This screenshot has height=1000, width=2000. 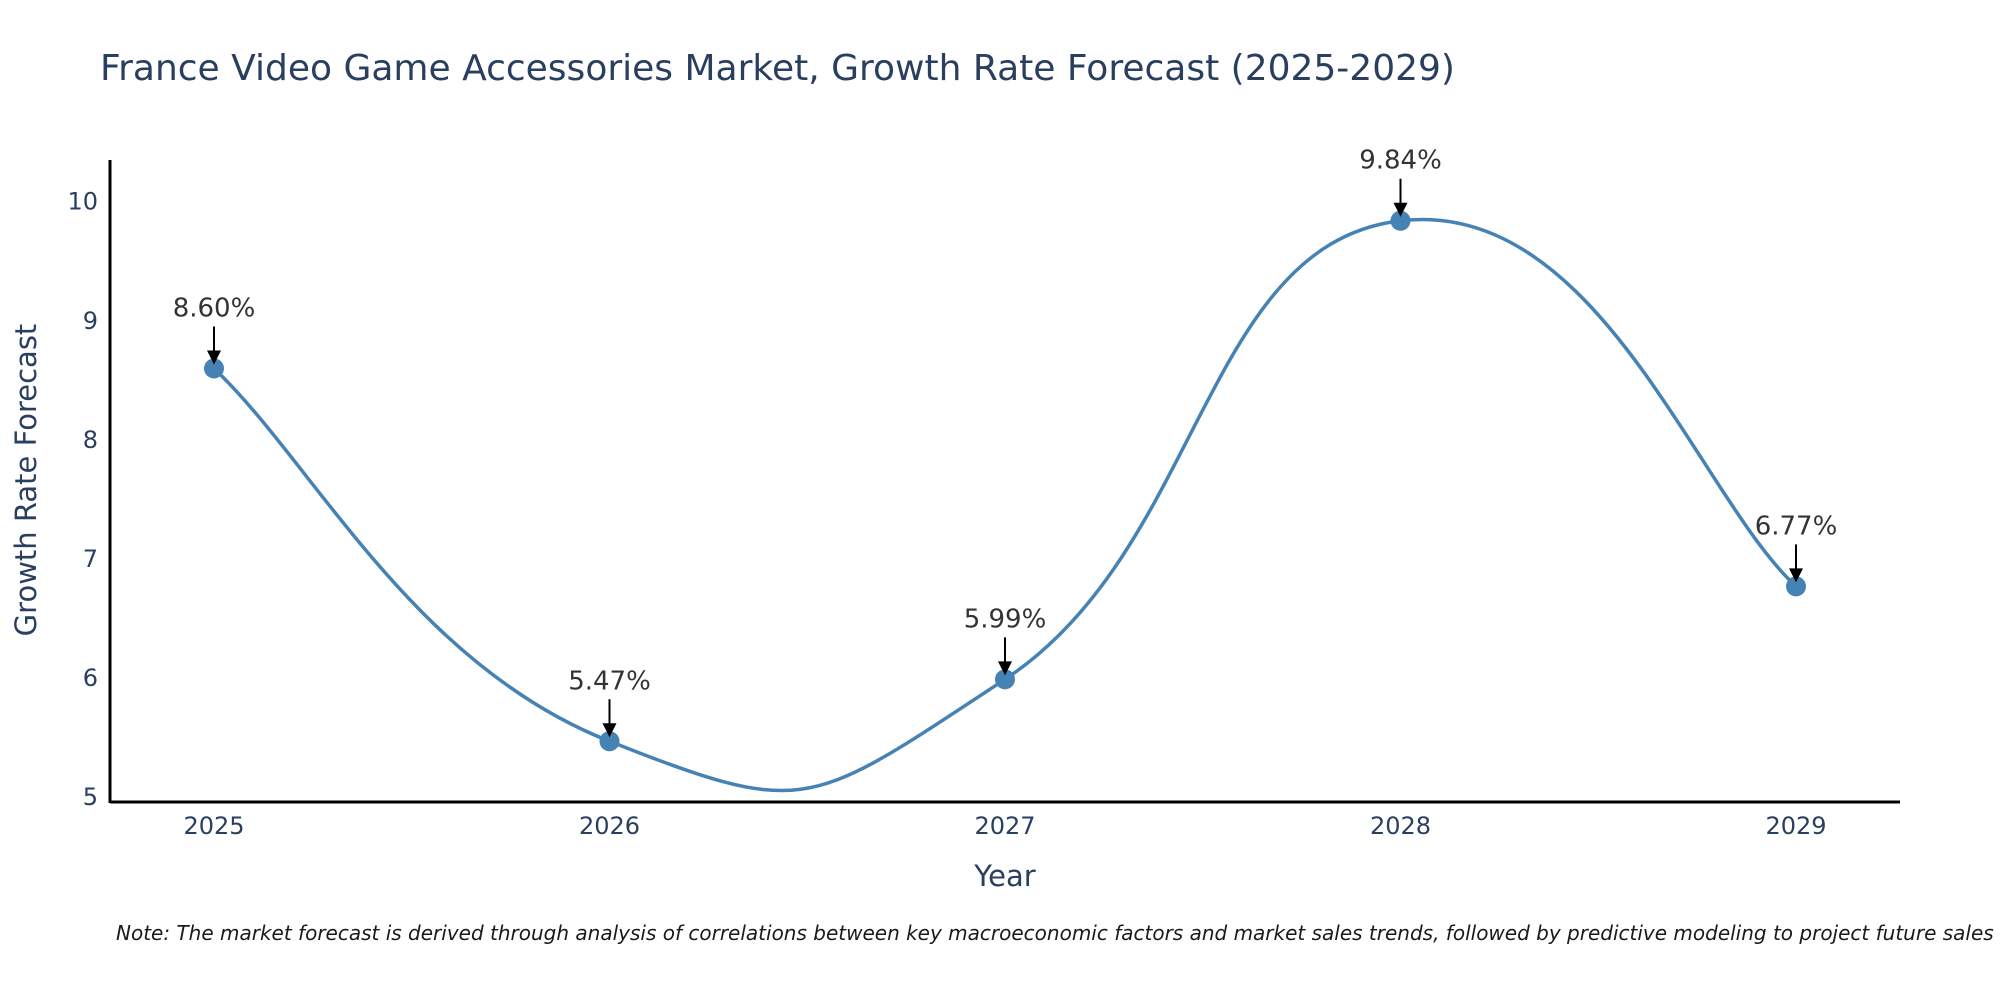 I want to click on annotation-label: 9.84%, so click(x=1400, y=161).